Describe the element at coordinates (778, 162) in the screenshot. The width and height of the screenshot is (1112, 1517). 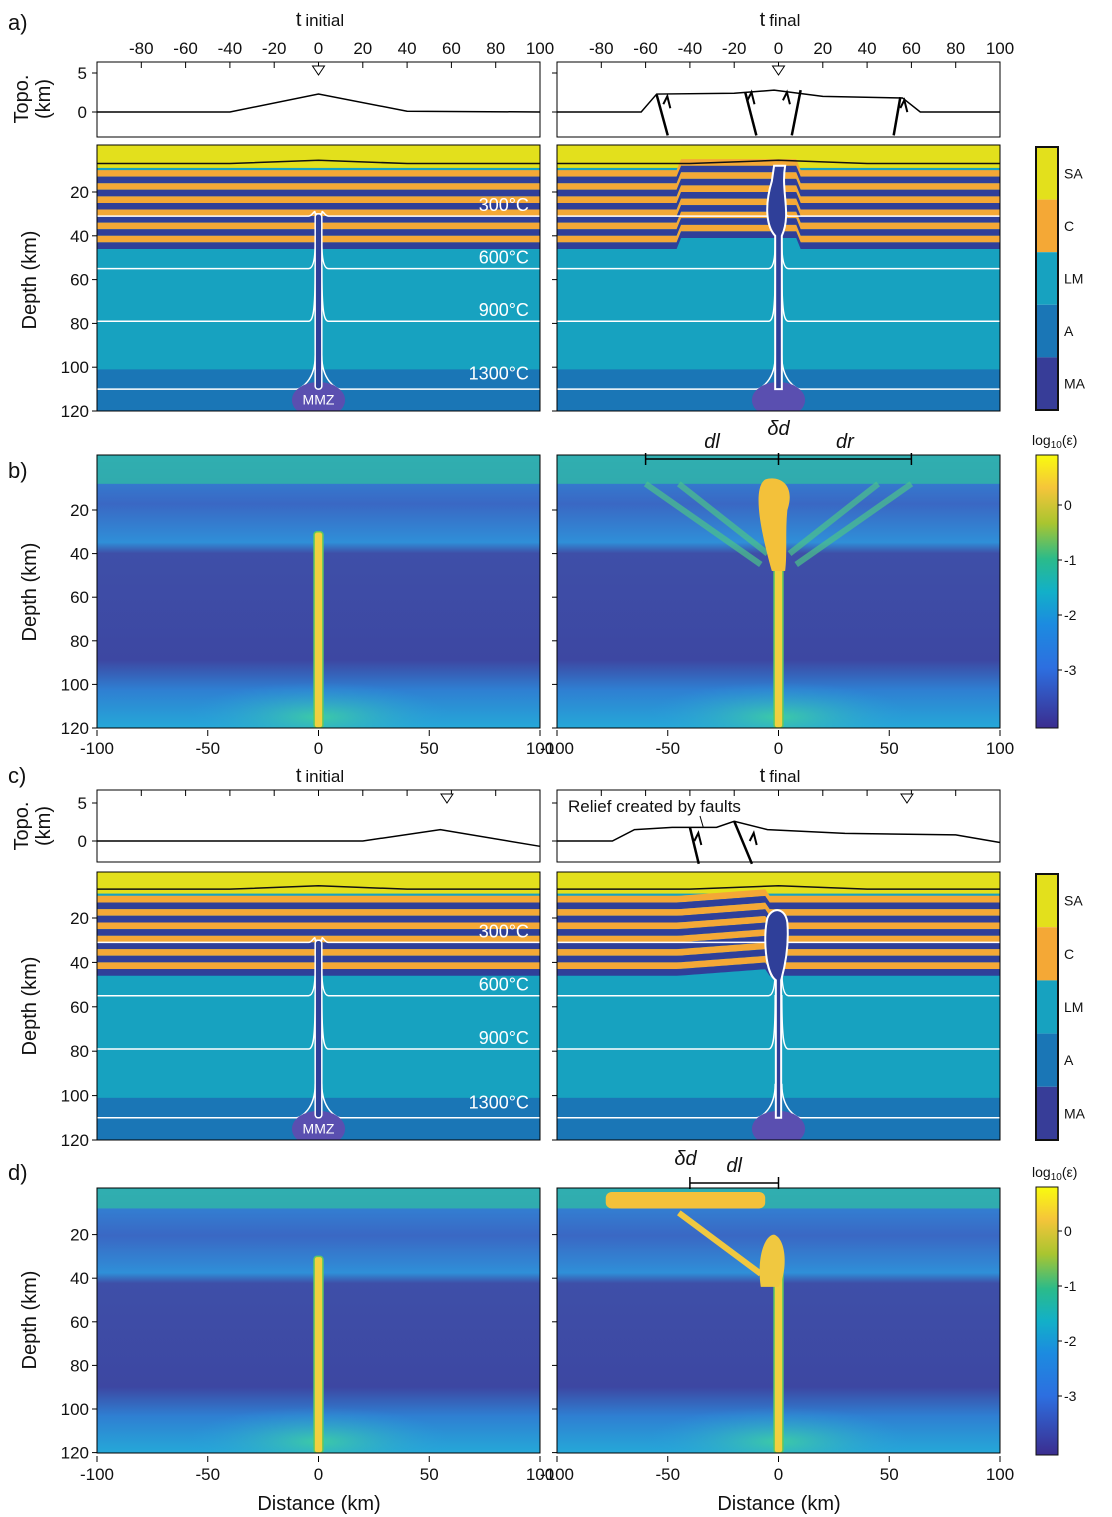
I see `surface-line` at that location.